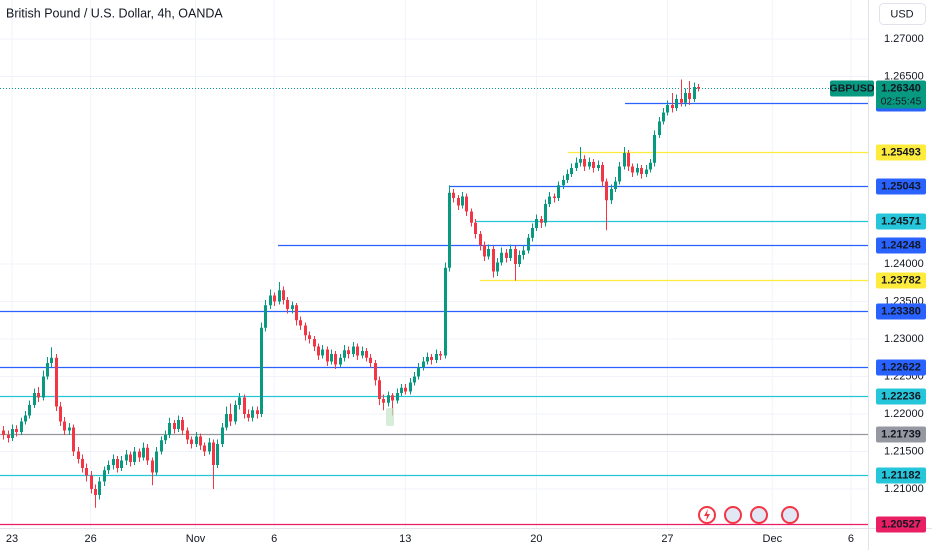  I want to click on x-tick-label: 26, so click(91, 539).